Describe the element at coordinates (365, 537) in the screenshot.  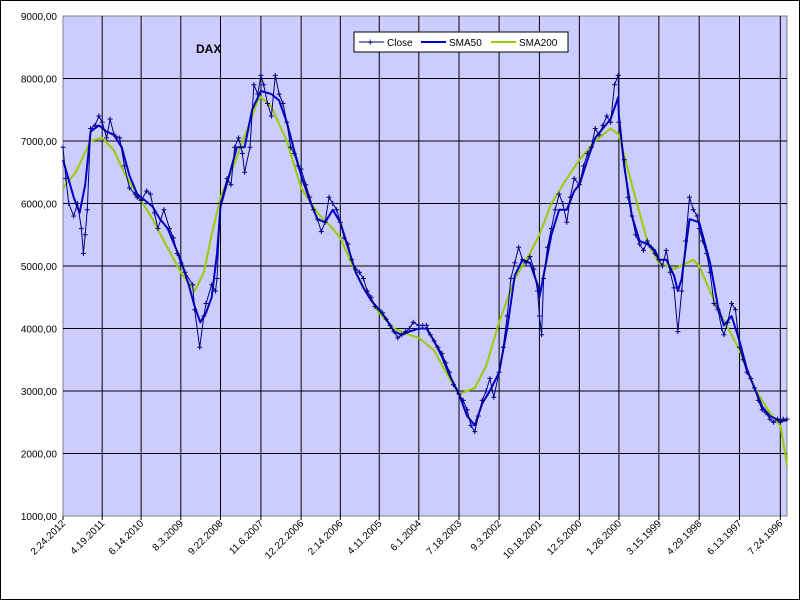
I see `x-tick-label: 4.11.2005` at that location.